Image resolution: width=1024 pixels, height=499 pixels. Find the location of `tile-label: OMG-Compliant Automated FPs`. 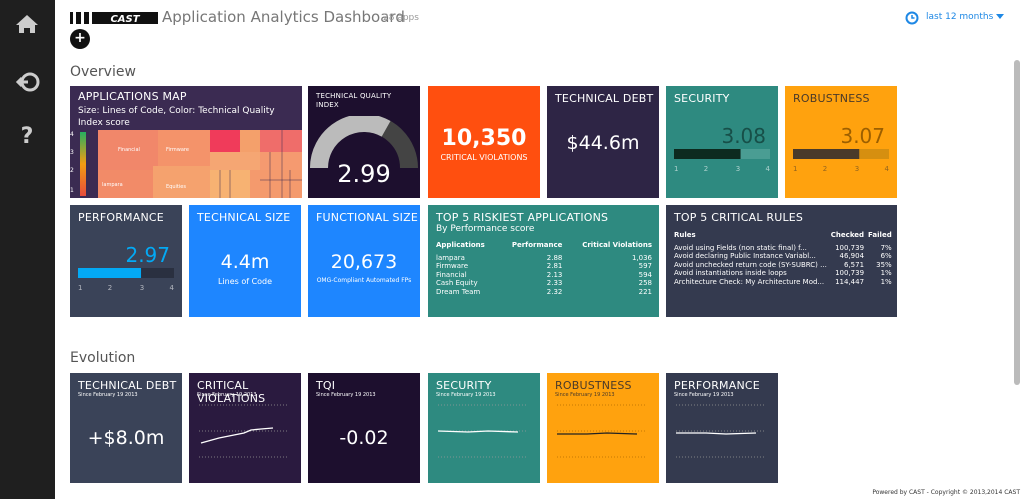

tile-label: OMG-Compliant Automated FPs is located at coordinates (364, 280).